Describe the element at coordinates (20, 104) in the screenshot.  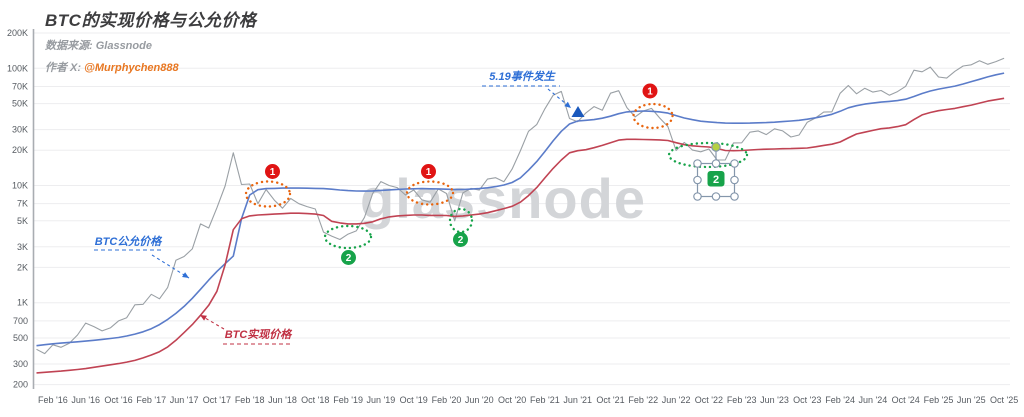
I see `y-tick-label: 50K` at that location.